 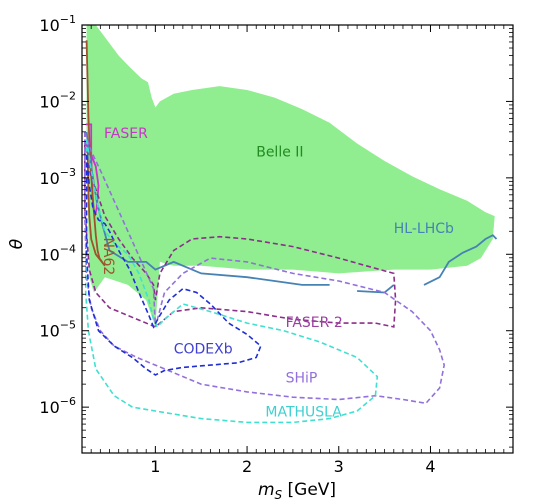 I want to click on y-tick-label: 10⁻³, so click(x=57, y=177).